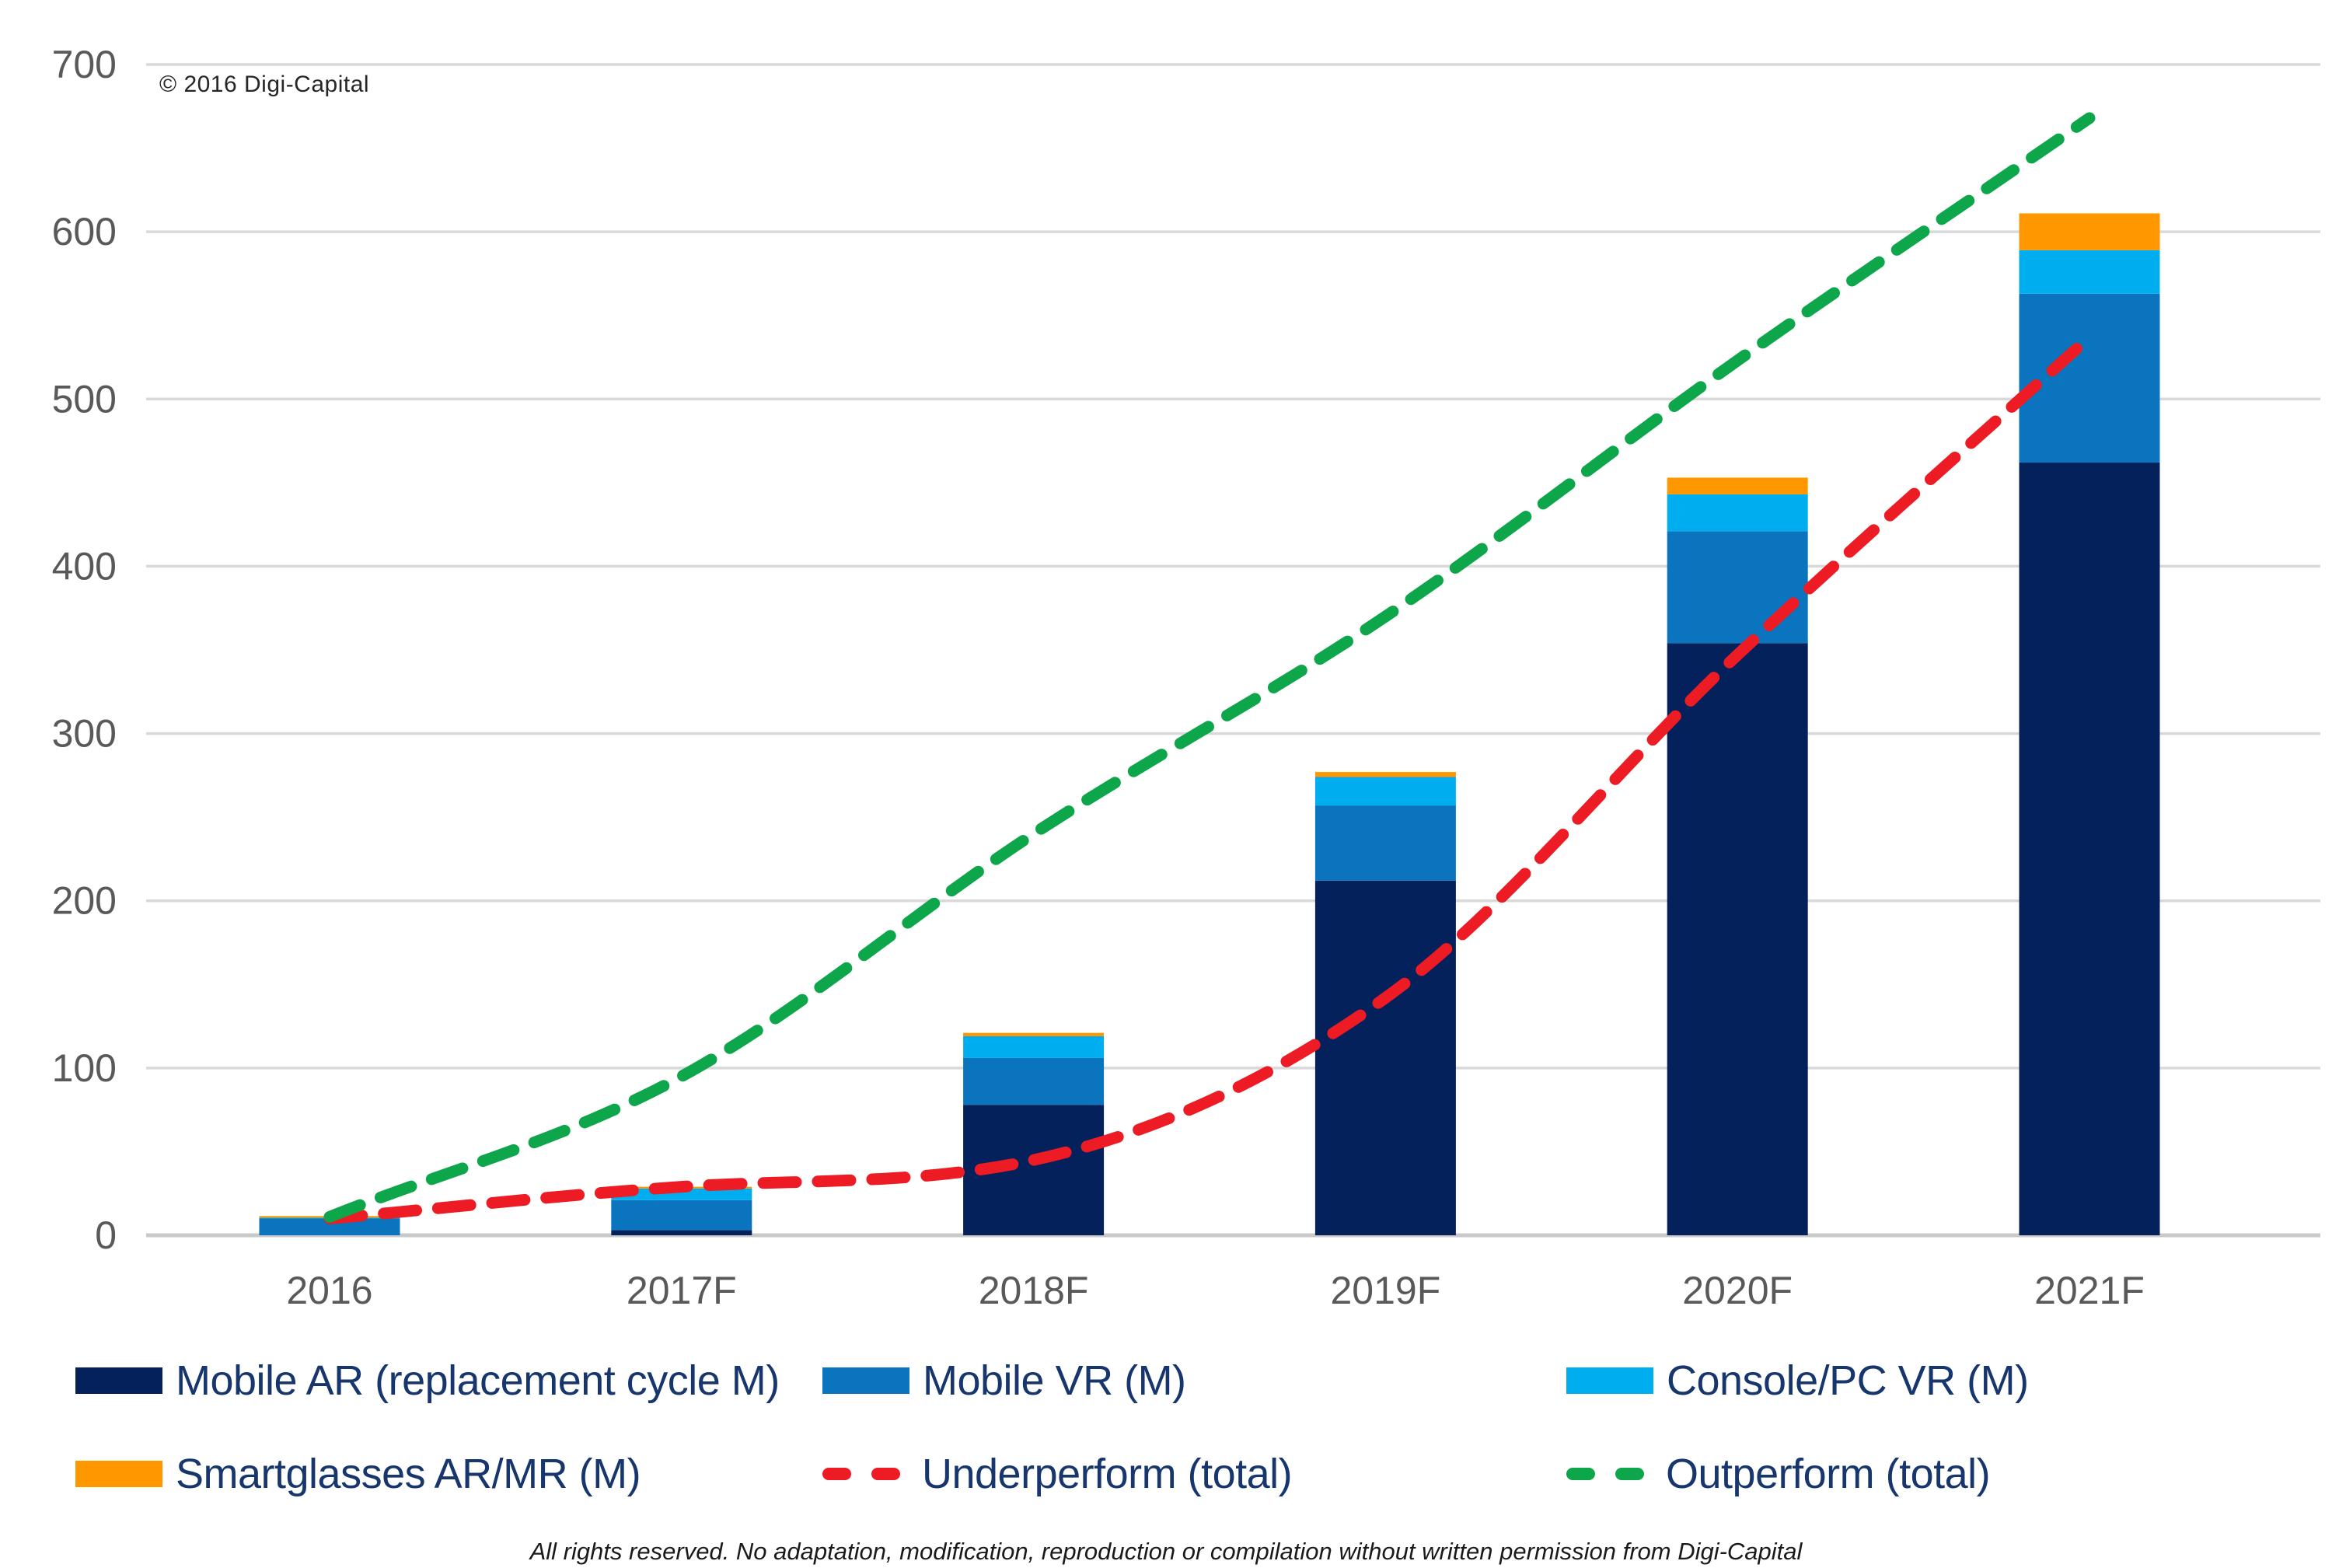 The image size is (2332, 1568). I want to click on legend-item-mobile-vr: Mobile VR (M), so click(1004, 1381).